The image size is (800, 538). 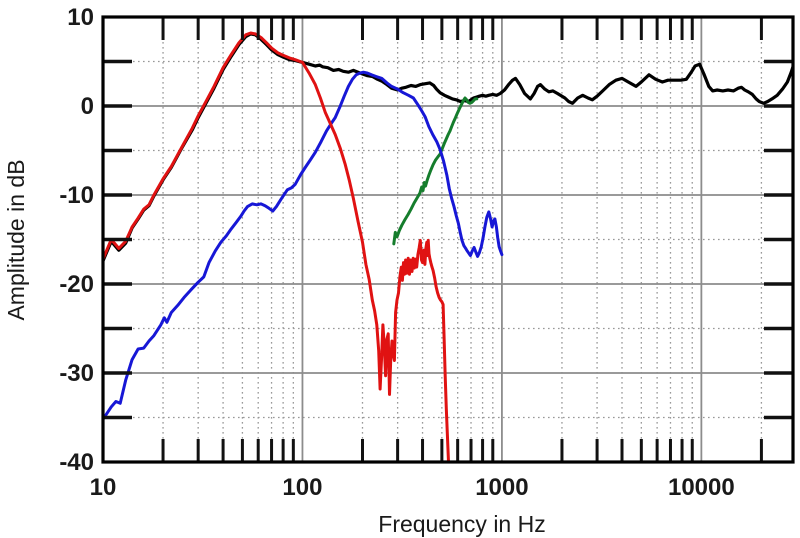 I want to click on x-axis-title: Frequency in Hz, so click(x=461, y=524).